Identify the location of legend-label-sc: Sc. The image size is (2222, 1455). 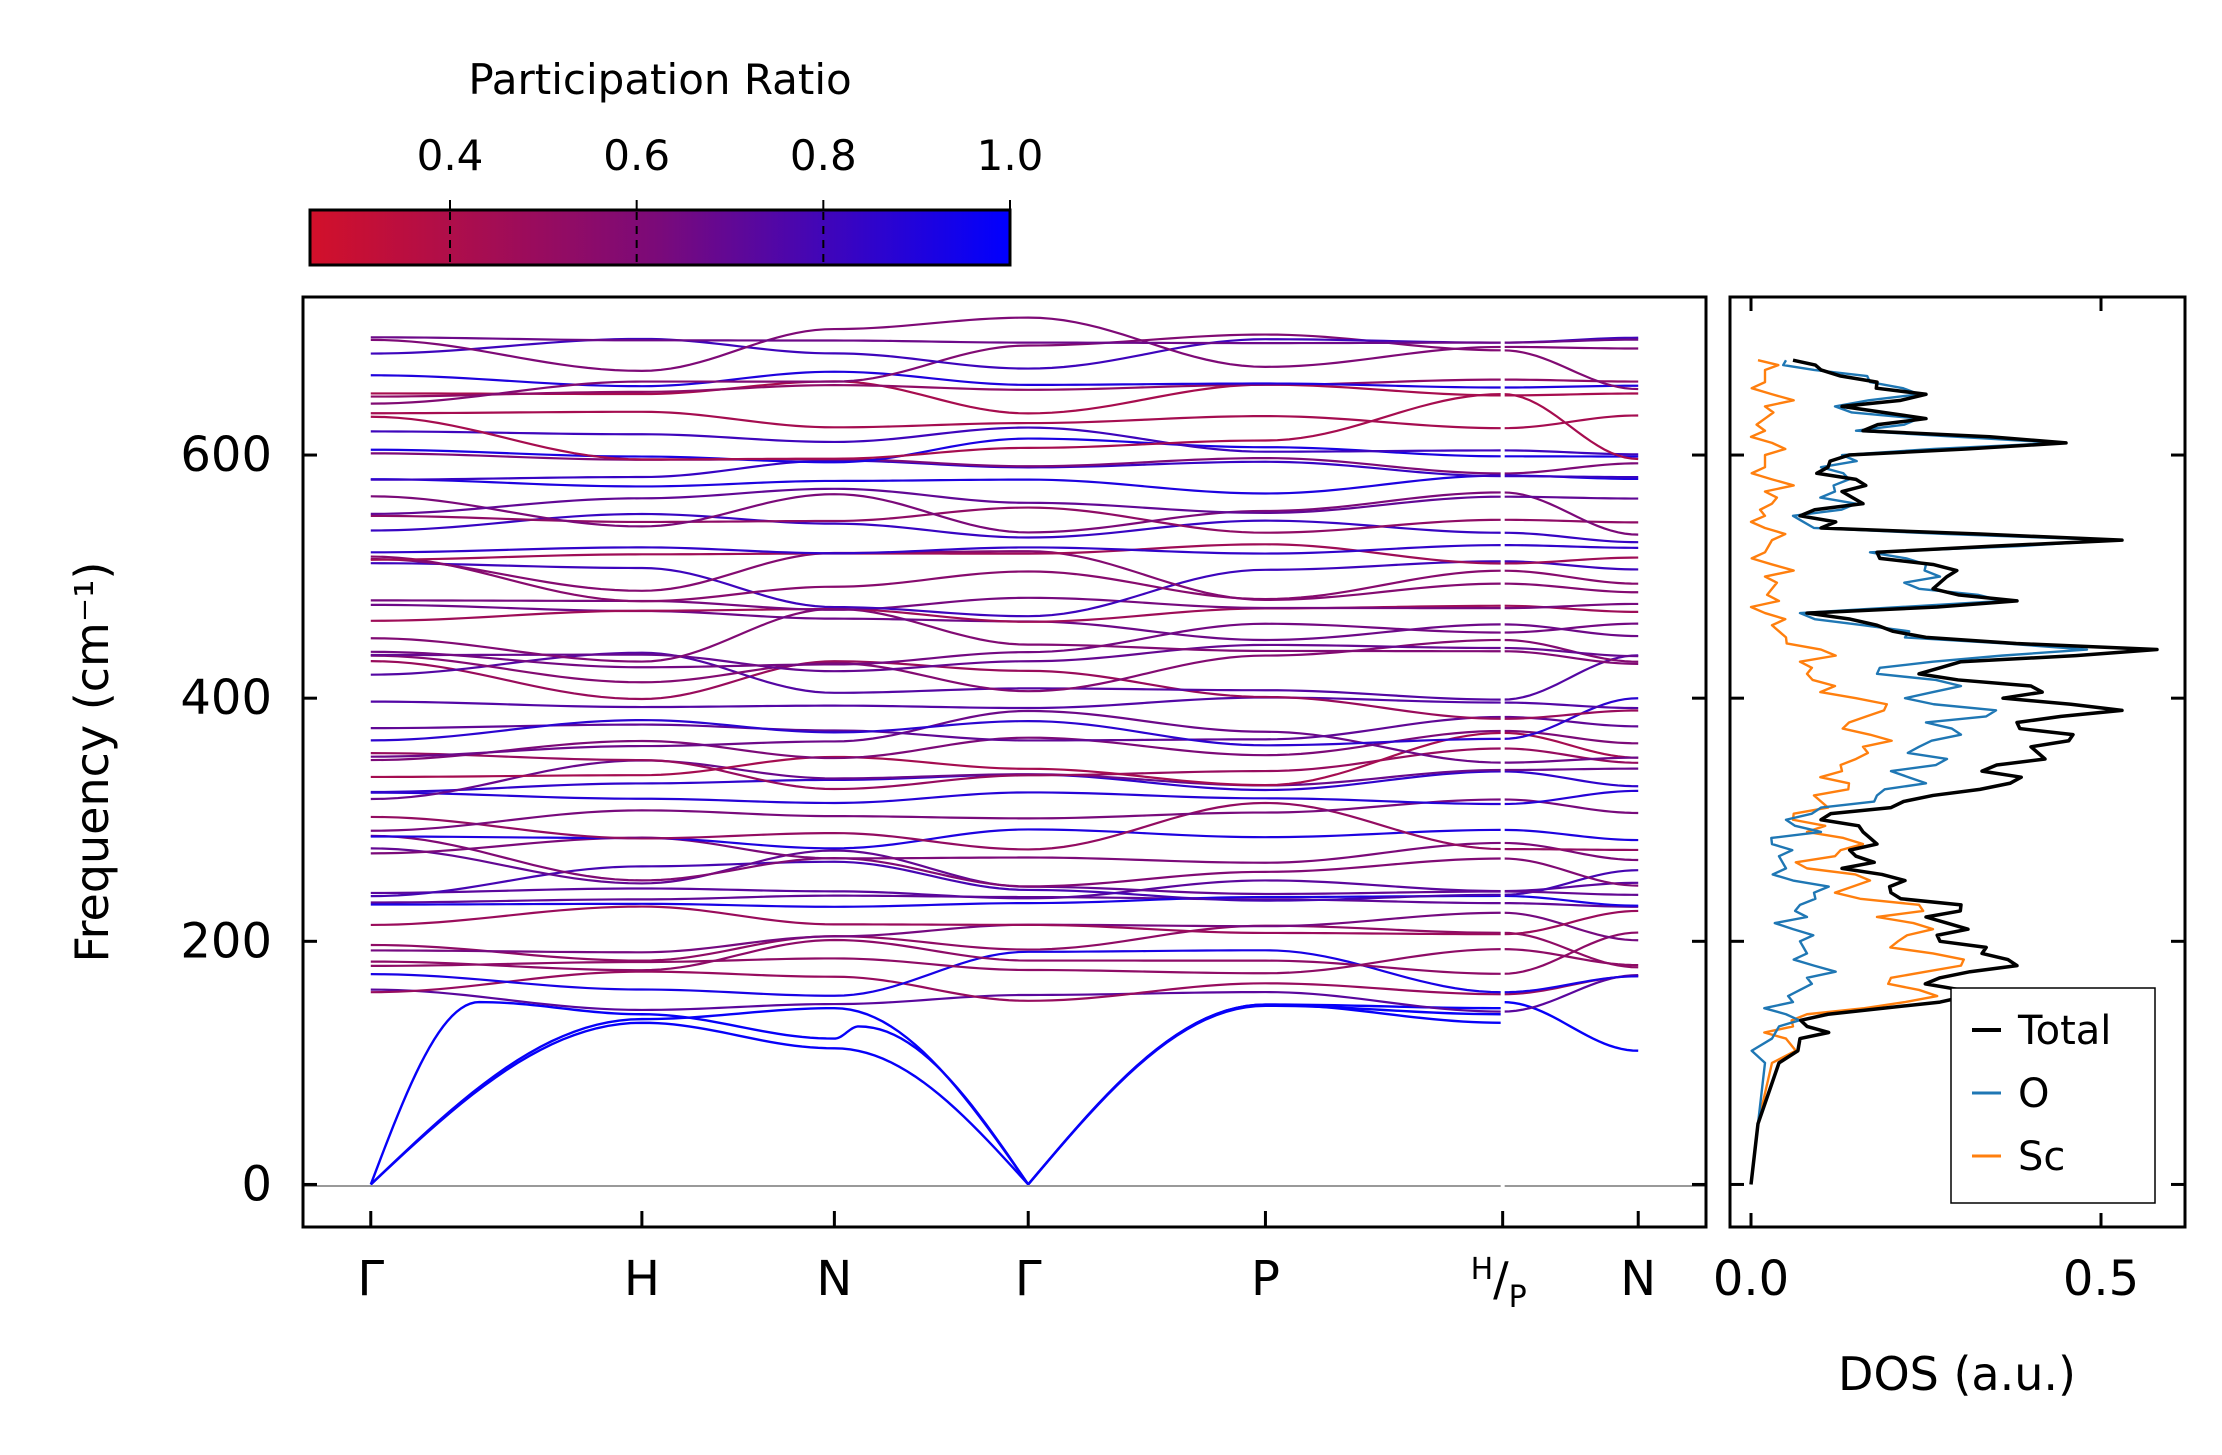
(2041, 1157).